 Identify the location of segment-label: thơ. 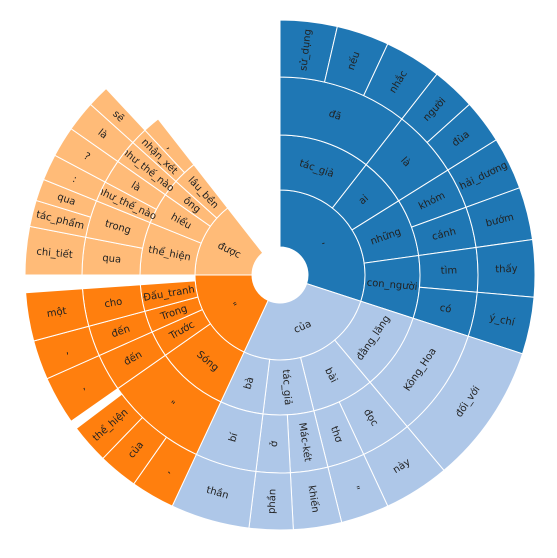
(336, 435).